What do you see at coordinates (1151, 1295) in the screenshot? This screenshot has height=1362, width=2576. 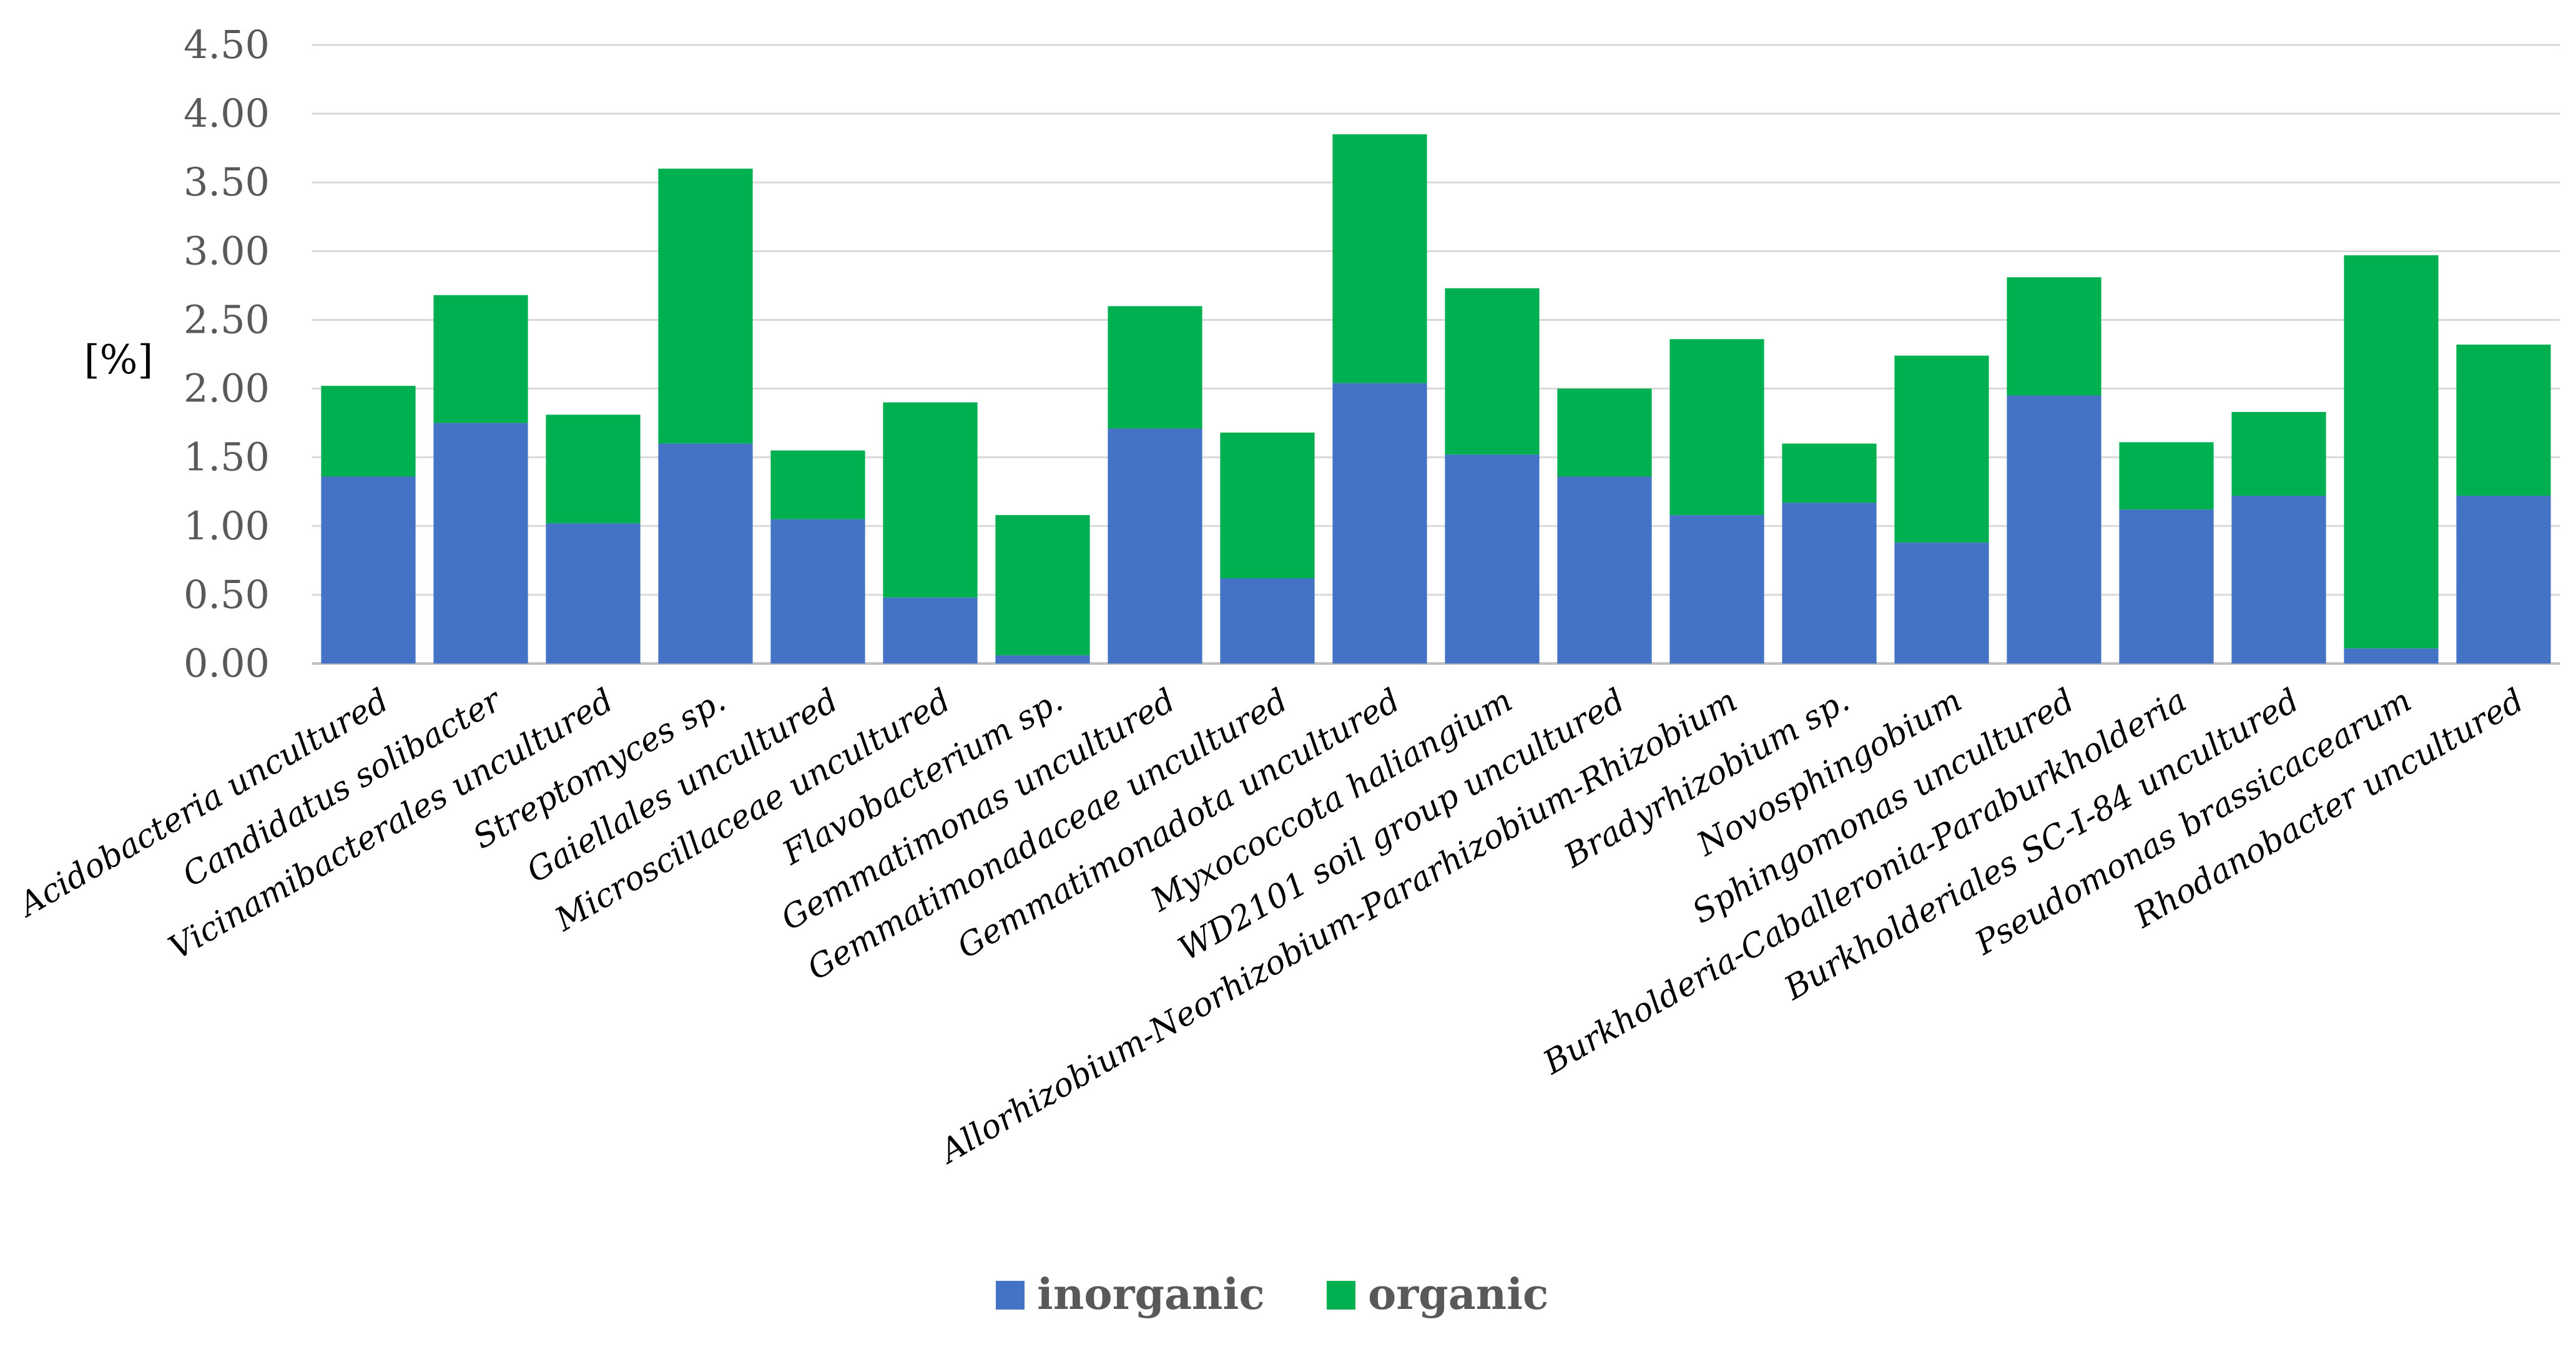 I see `legend-label-inorganic: inorganic` at bounding box center [1151, 1295].